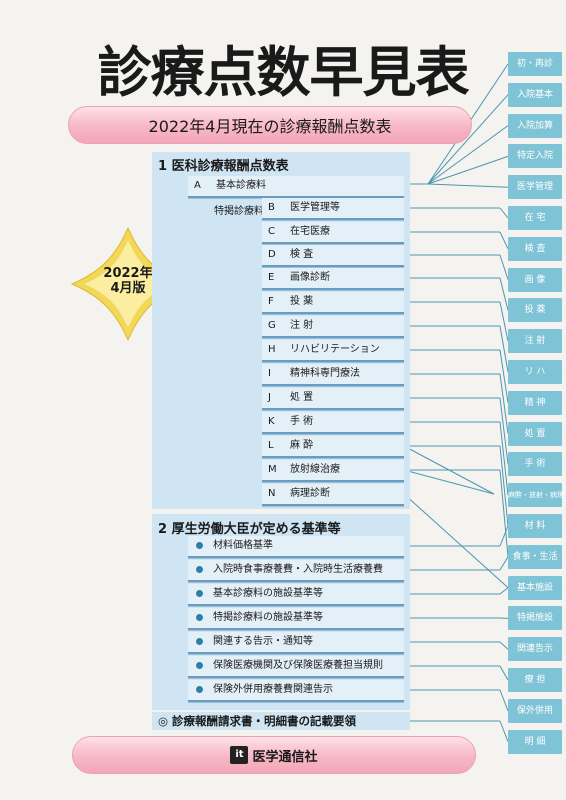 The height and width of the screenshot is (800, 566). I want to click on index-tab: 基本施設, so click(535, 587).